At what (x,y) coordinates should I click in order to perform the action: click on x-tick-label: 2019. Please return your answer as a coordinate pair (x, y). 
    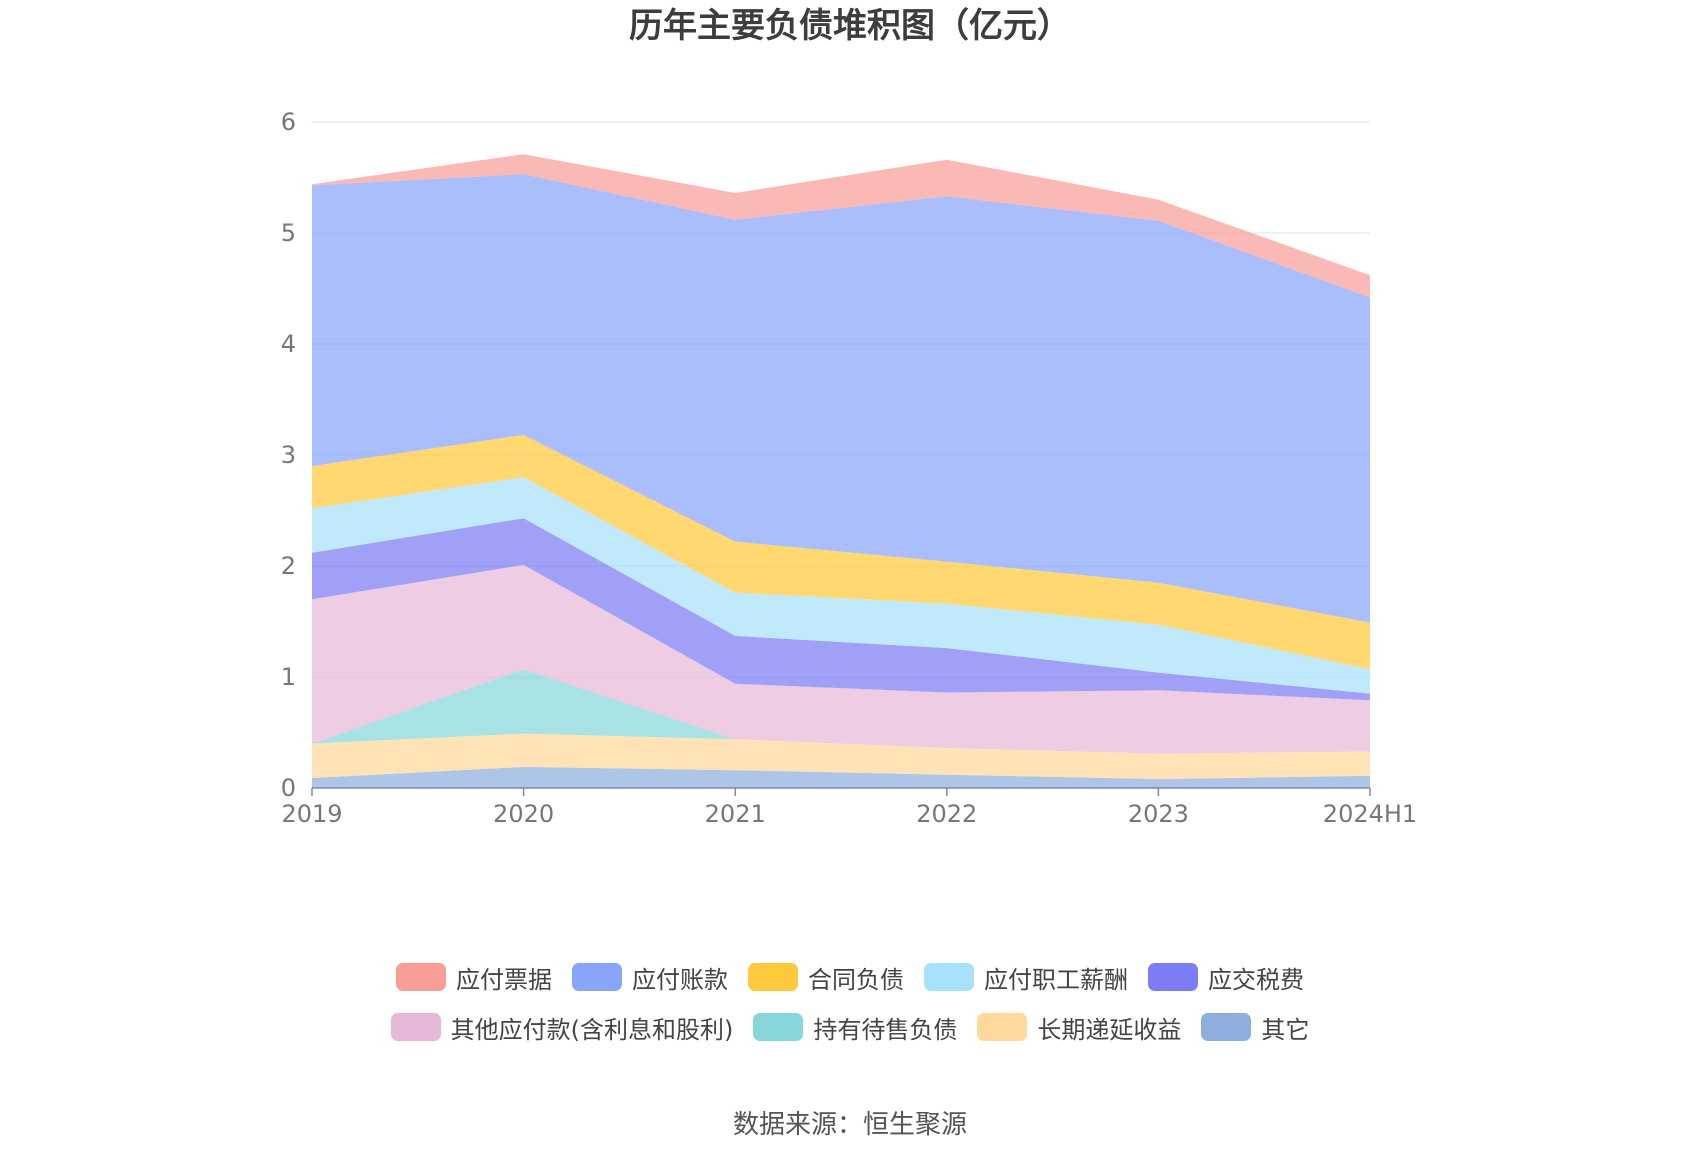
    Looking at the image, I should click on (311, 814).